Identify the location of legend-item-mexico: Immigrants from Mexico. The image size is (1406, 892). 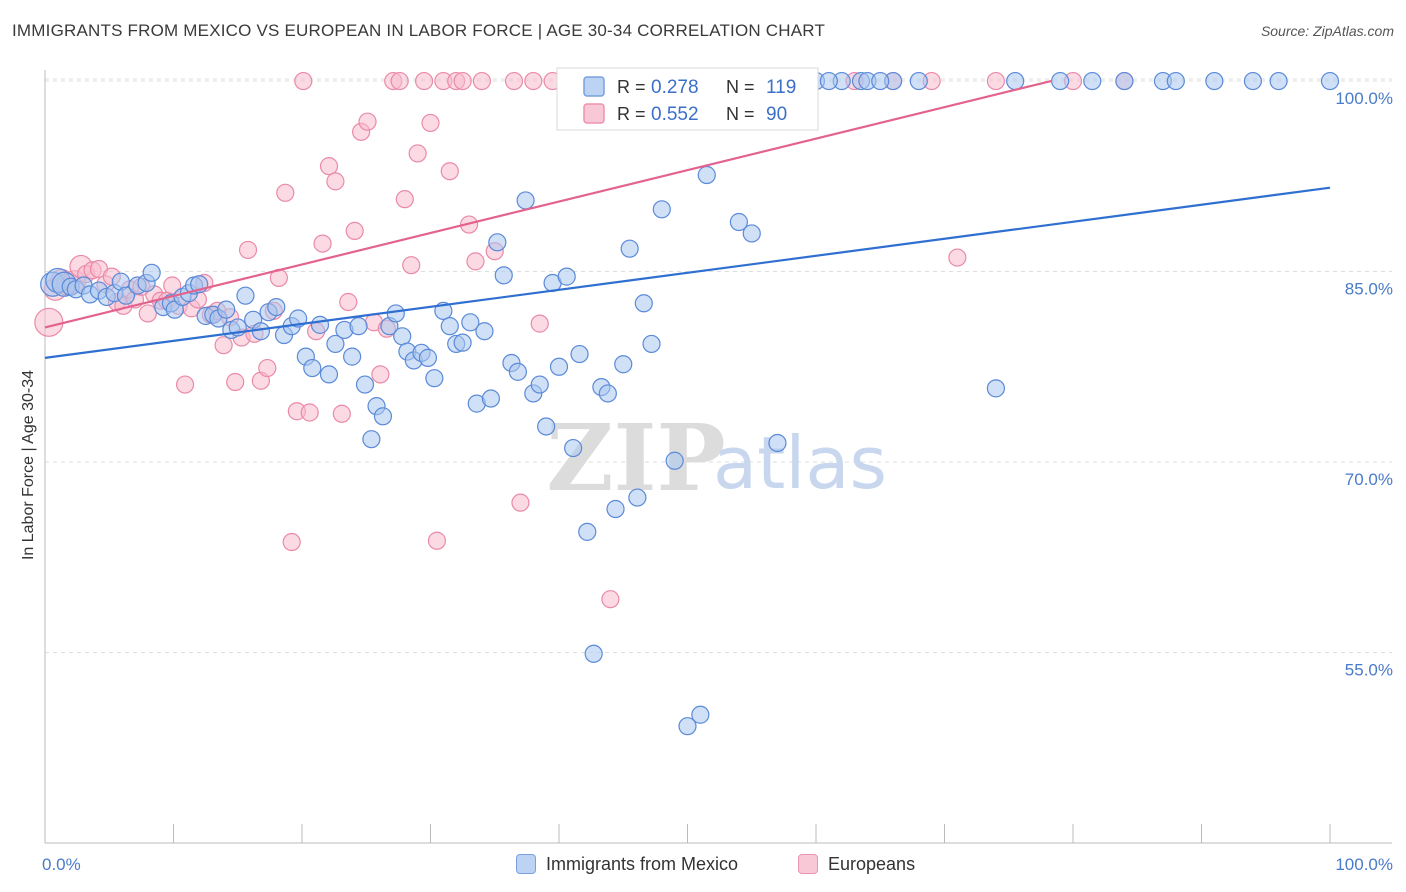
(627, 864).